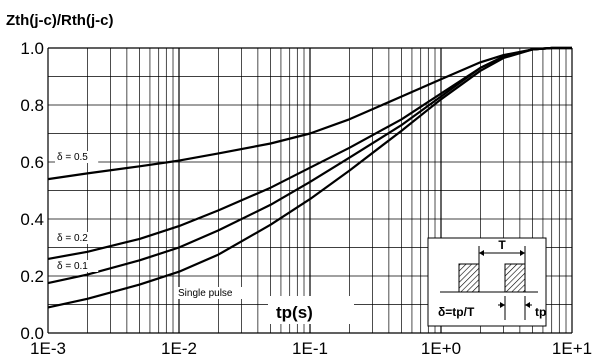 The width and height of the screenshot is (594, 360). What do you see at coordinates (32, 276) in the screenshot?
I see `y-tick-label: 0.2` at bounding box center [32, 276].